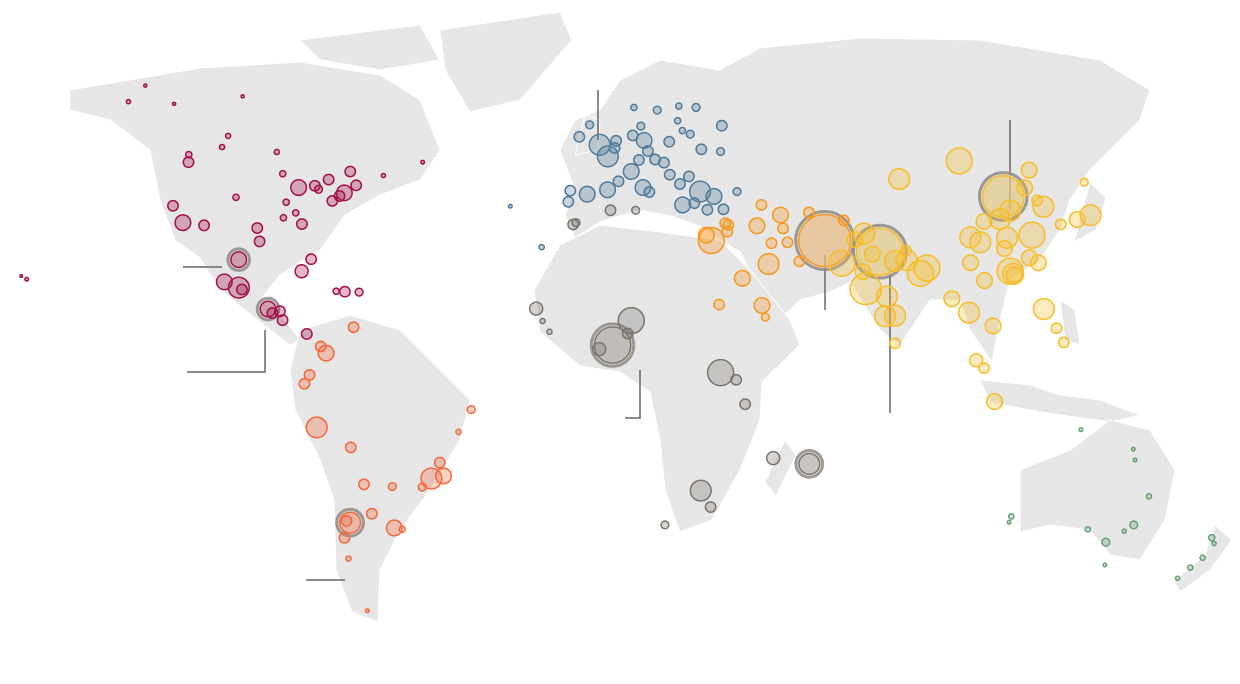 The height and width of the screenshot is (684, 1240). I want to click on leader-line, so click(633, 394).